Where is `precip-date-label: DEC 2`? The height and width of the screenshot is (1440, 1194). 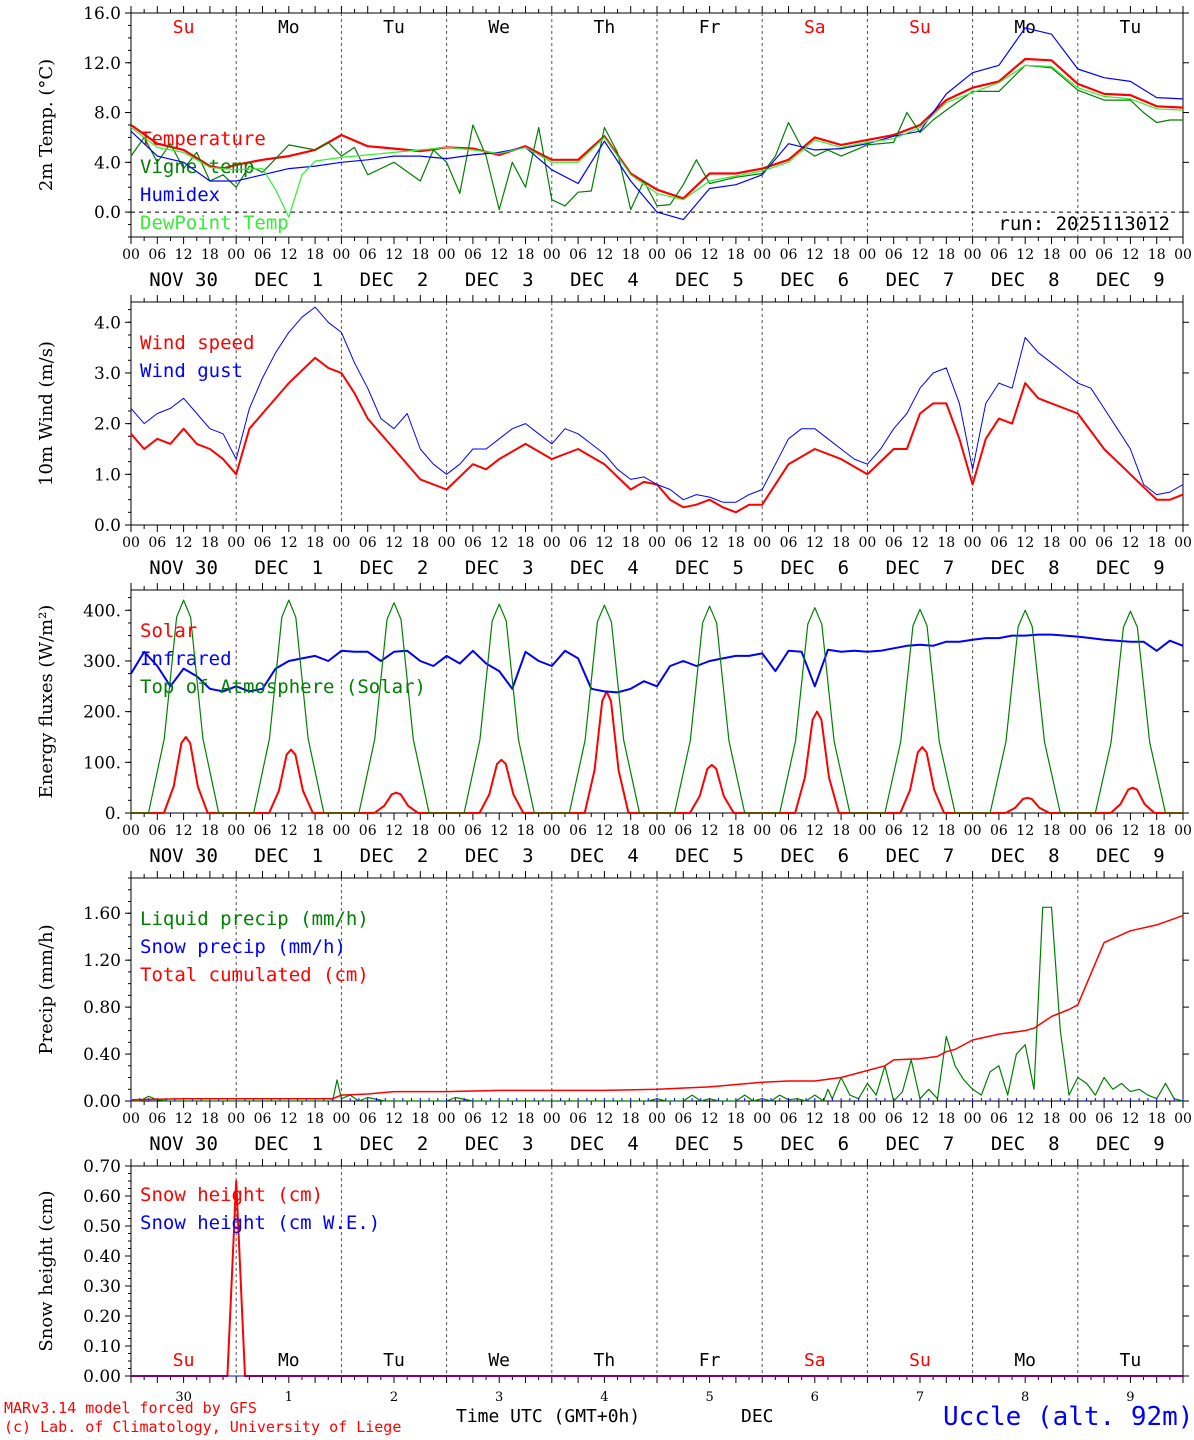
precip-date-label: DEC 2 is located at coordinates (394, 1144).